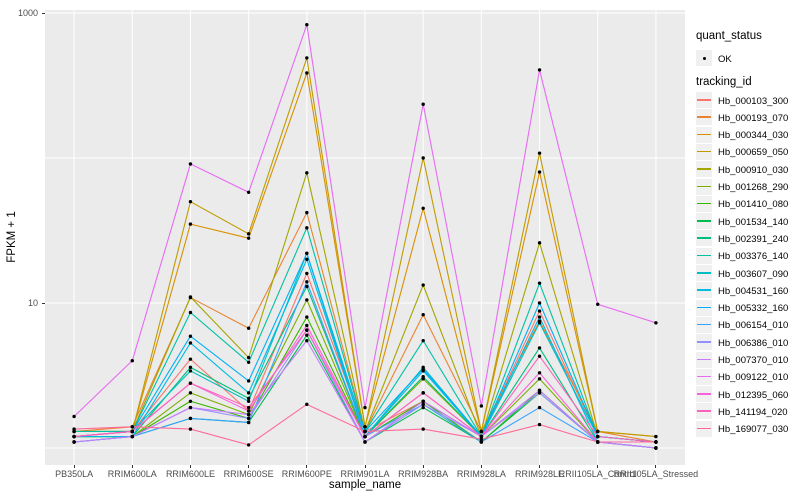 This screenshot has width=800, height=500. I want to click on x-tick-label: RRIM600PE, so click(306, 474).